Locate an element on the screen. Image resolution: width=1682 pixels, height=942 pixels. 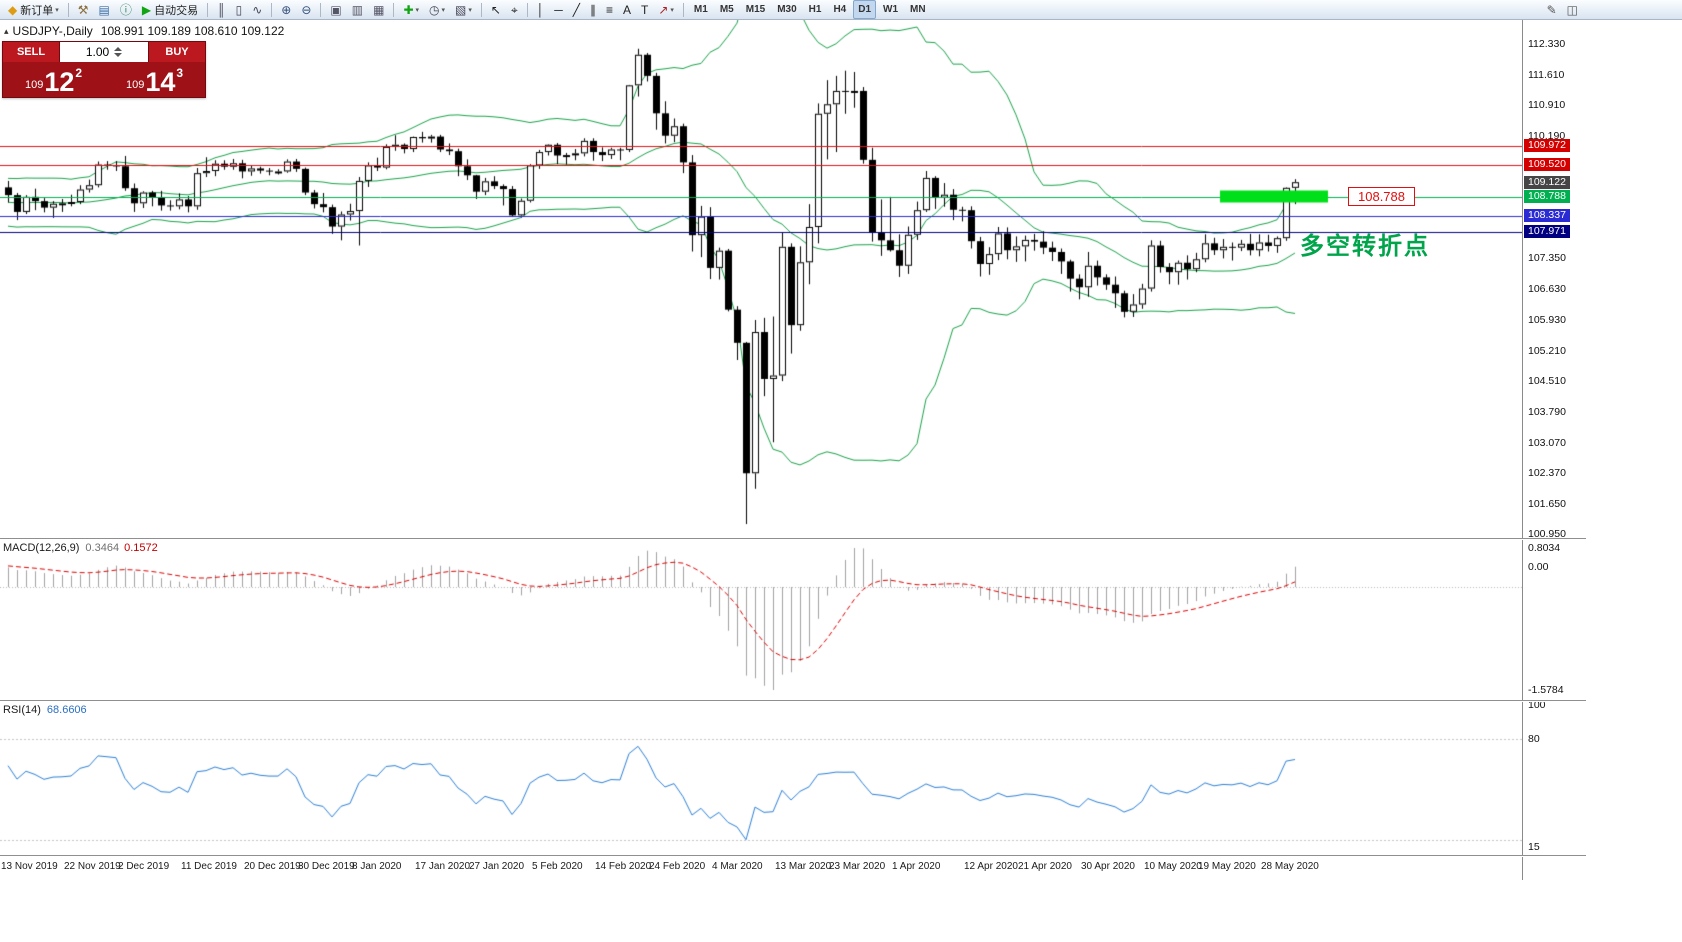
periods-button: ◷ ▾ is located at coordinates (437, 9).